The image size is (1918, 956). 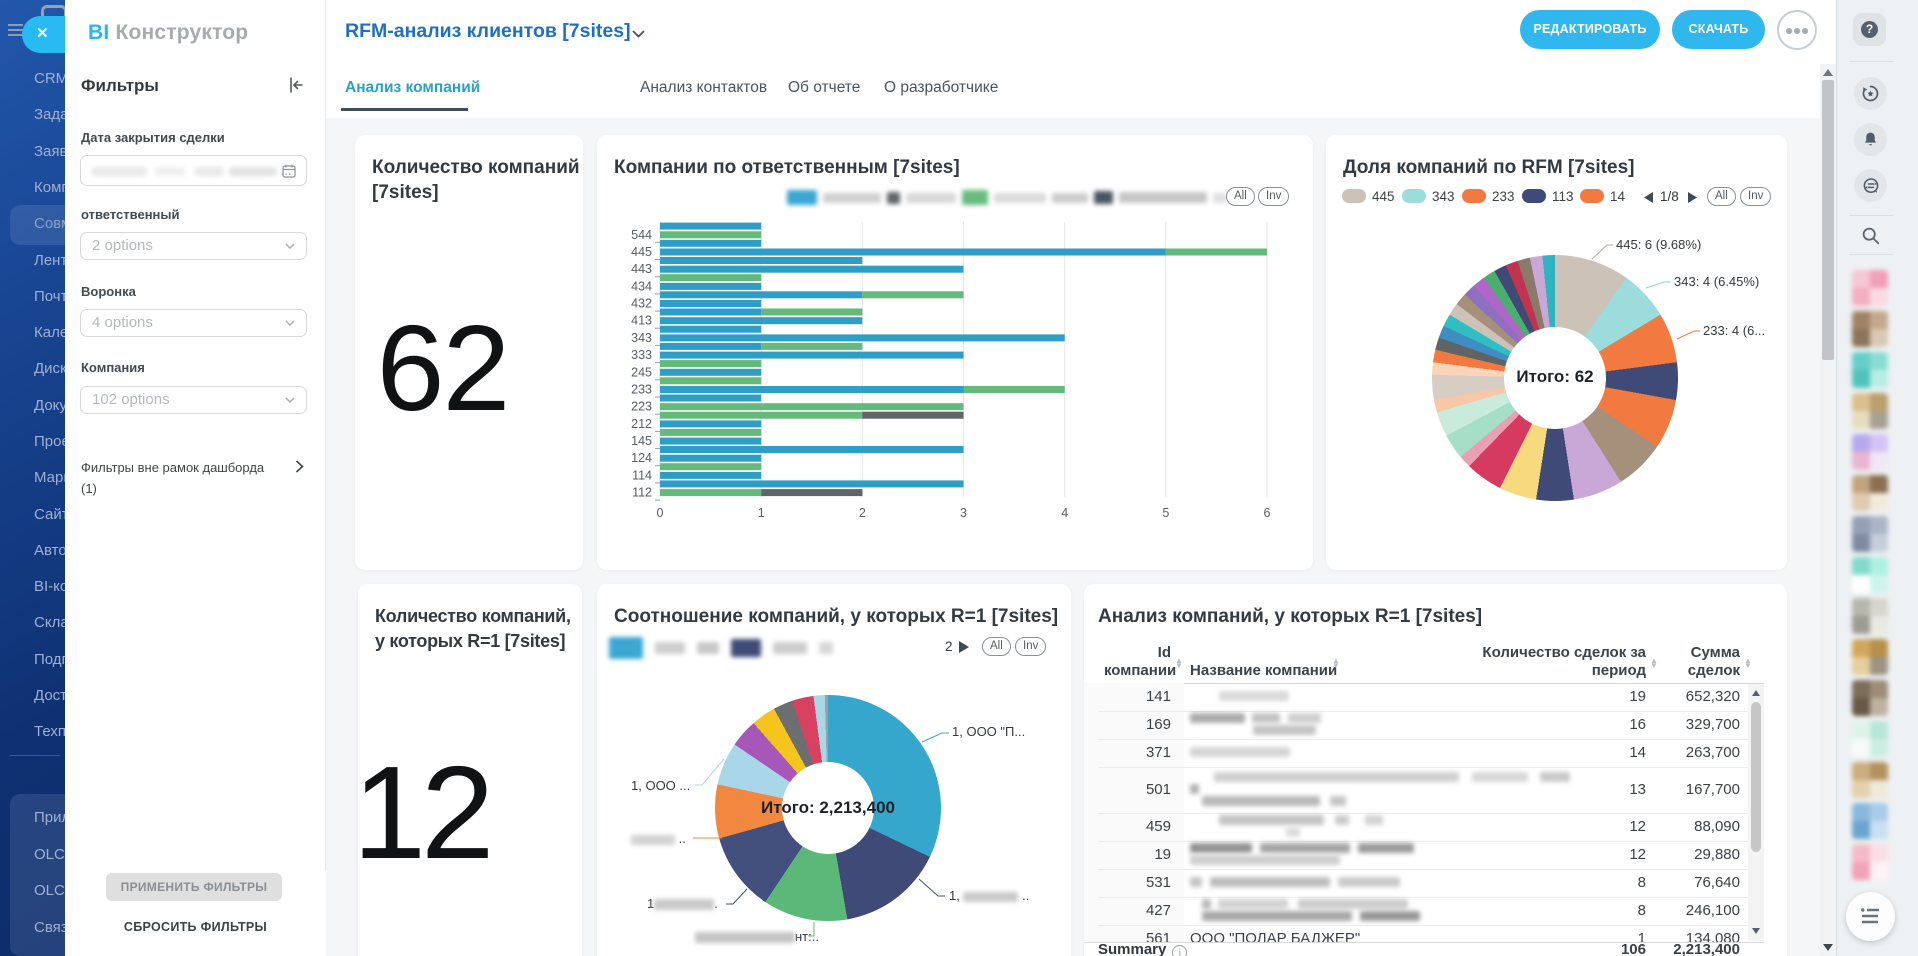 What do you see at coordinates (642, 475) in the screenshot?
I see `svg-text: 114` at bounding box center [642, 475].